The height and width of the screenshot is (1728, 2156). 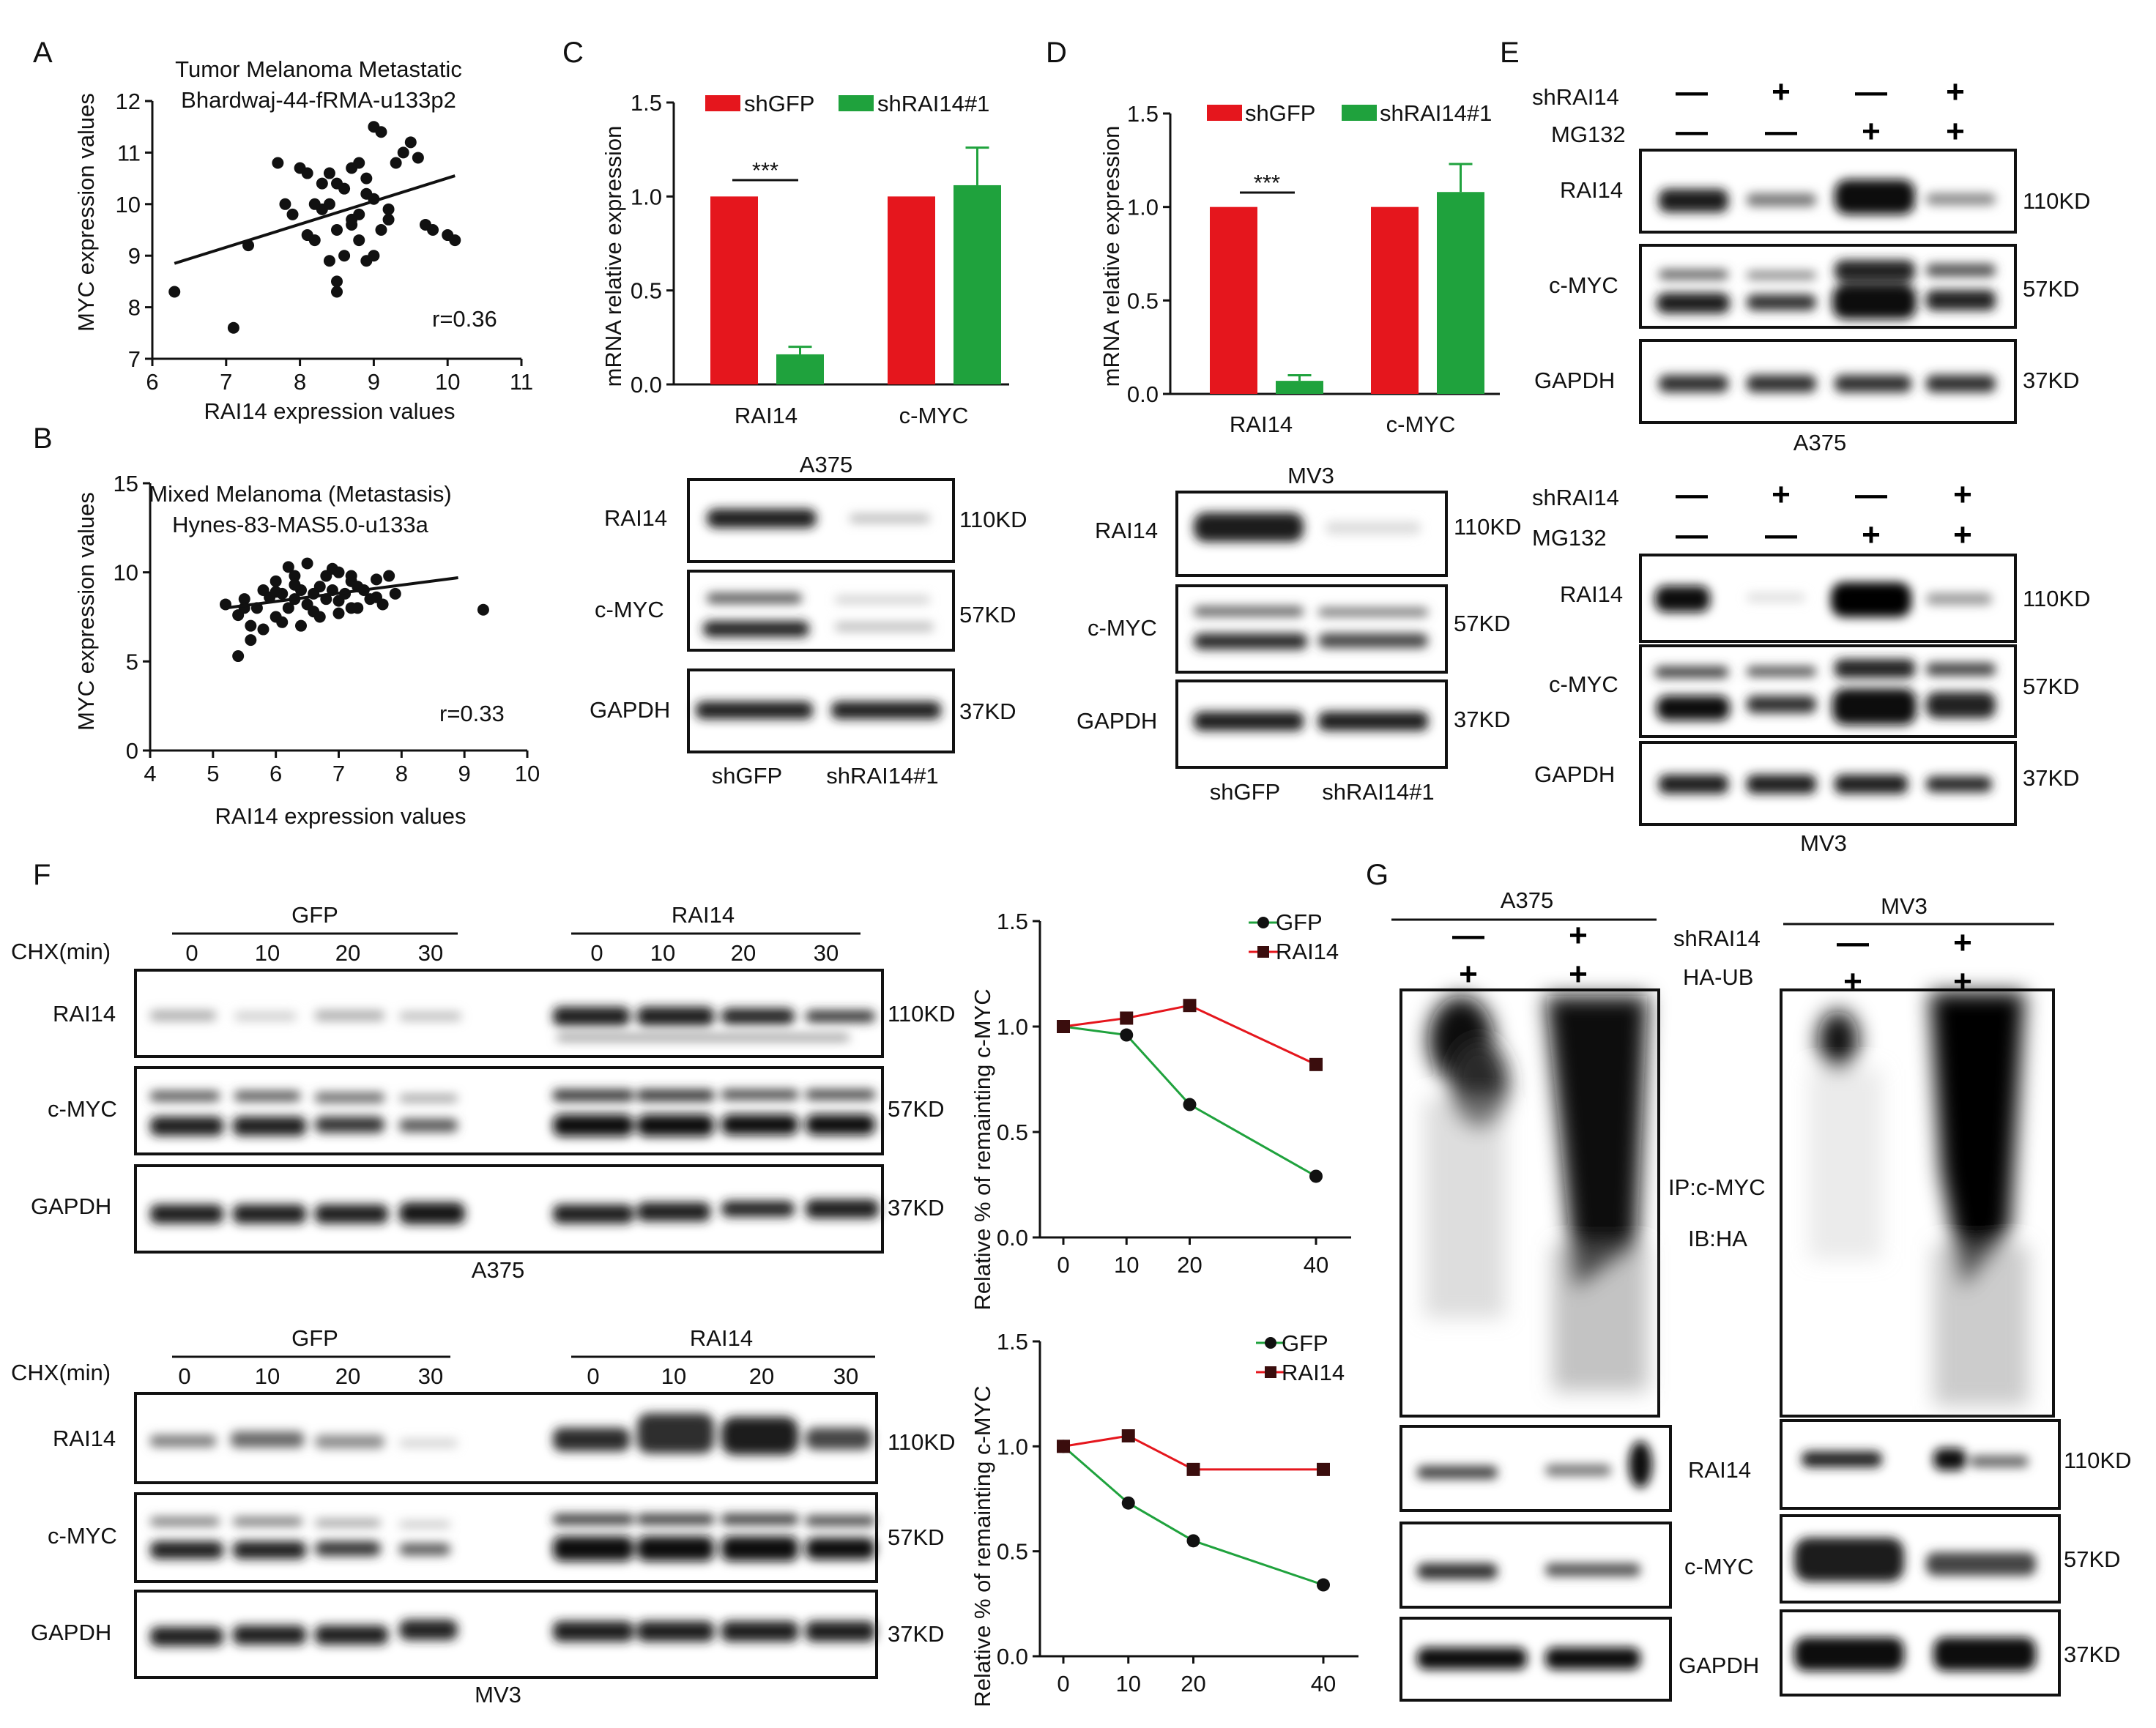 I want to click on panel-letter-a: A, so click(x=43, y=53).